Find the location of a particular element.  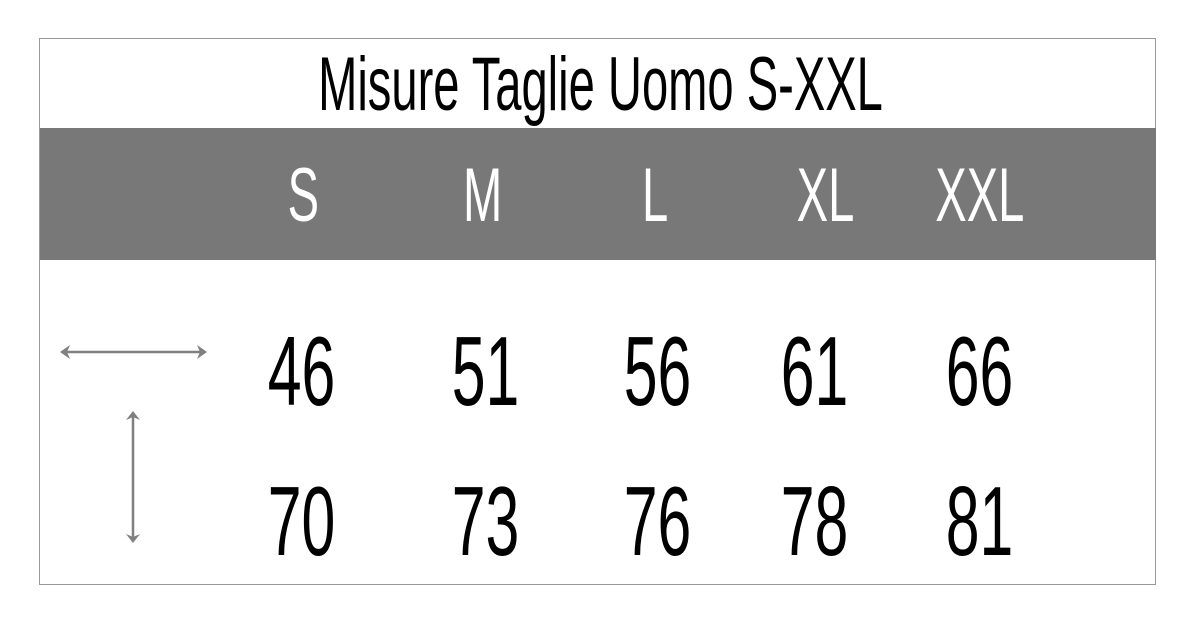

value-text: 61 is located at coordinates (815, 371).